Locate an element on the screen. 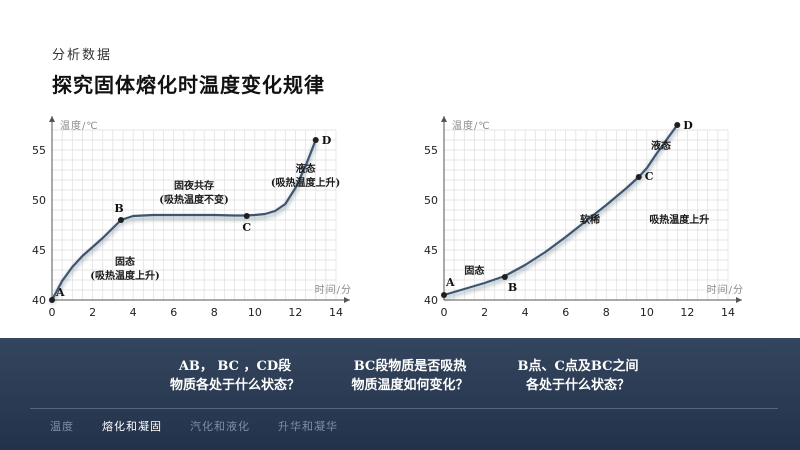 The height and width of the screenshot is (450, 800). right-point-d is located at coordinates (677, 125).